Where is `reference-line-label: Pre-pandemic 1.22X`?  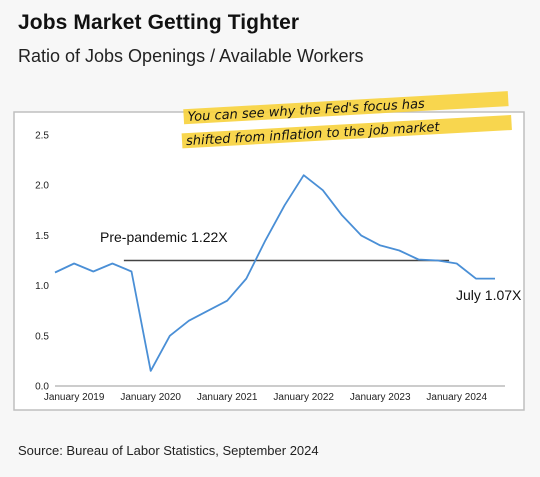 reference-line-label: Pre-pandemic 1.22X is located at coordinates (164, 237).